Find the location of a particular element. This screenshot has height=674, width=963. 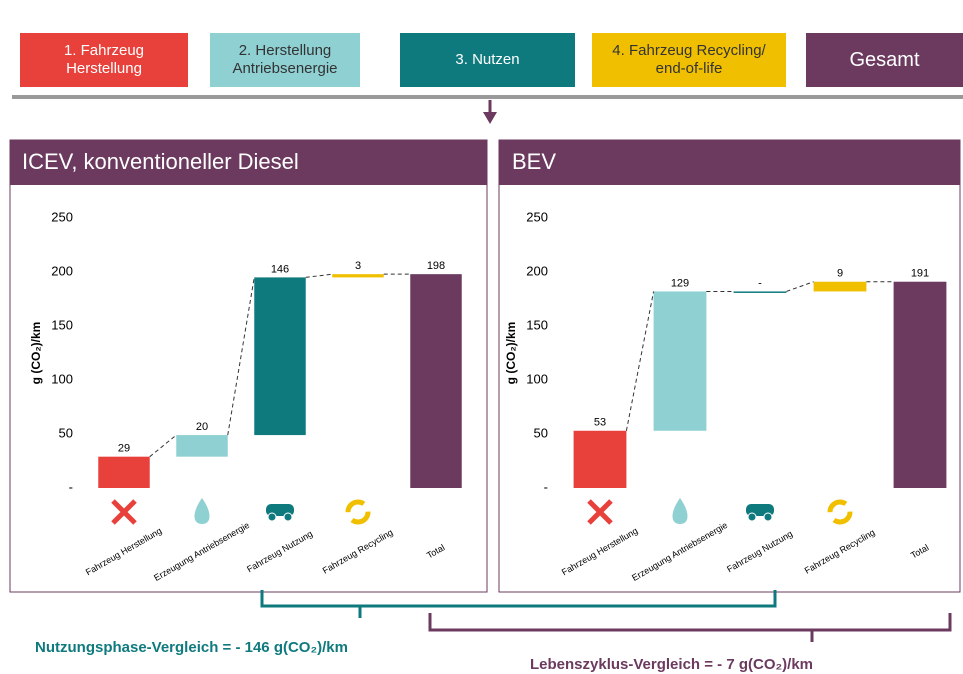

value-label: 198 is located at coordinates (436, 266).